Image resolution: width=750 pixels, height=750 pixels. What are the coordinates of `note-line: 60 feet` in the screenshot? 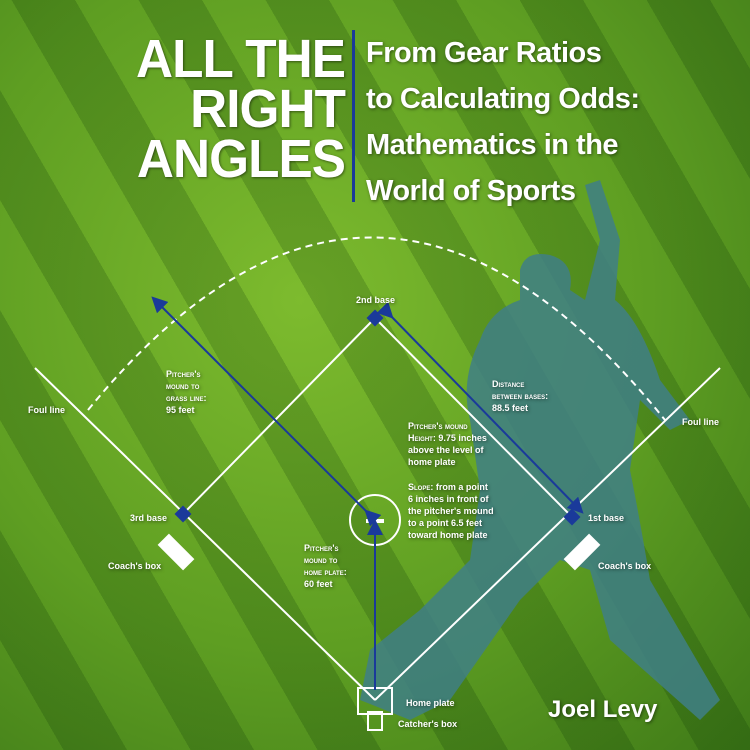 It's located at (318, 584).